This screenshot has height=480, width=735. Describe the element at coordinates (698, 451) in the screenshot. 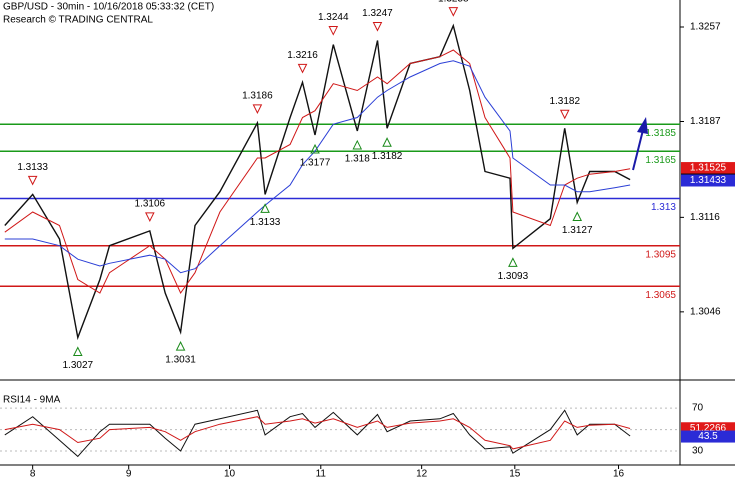

I see `rsi-tick-label: 30` at that location.